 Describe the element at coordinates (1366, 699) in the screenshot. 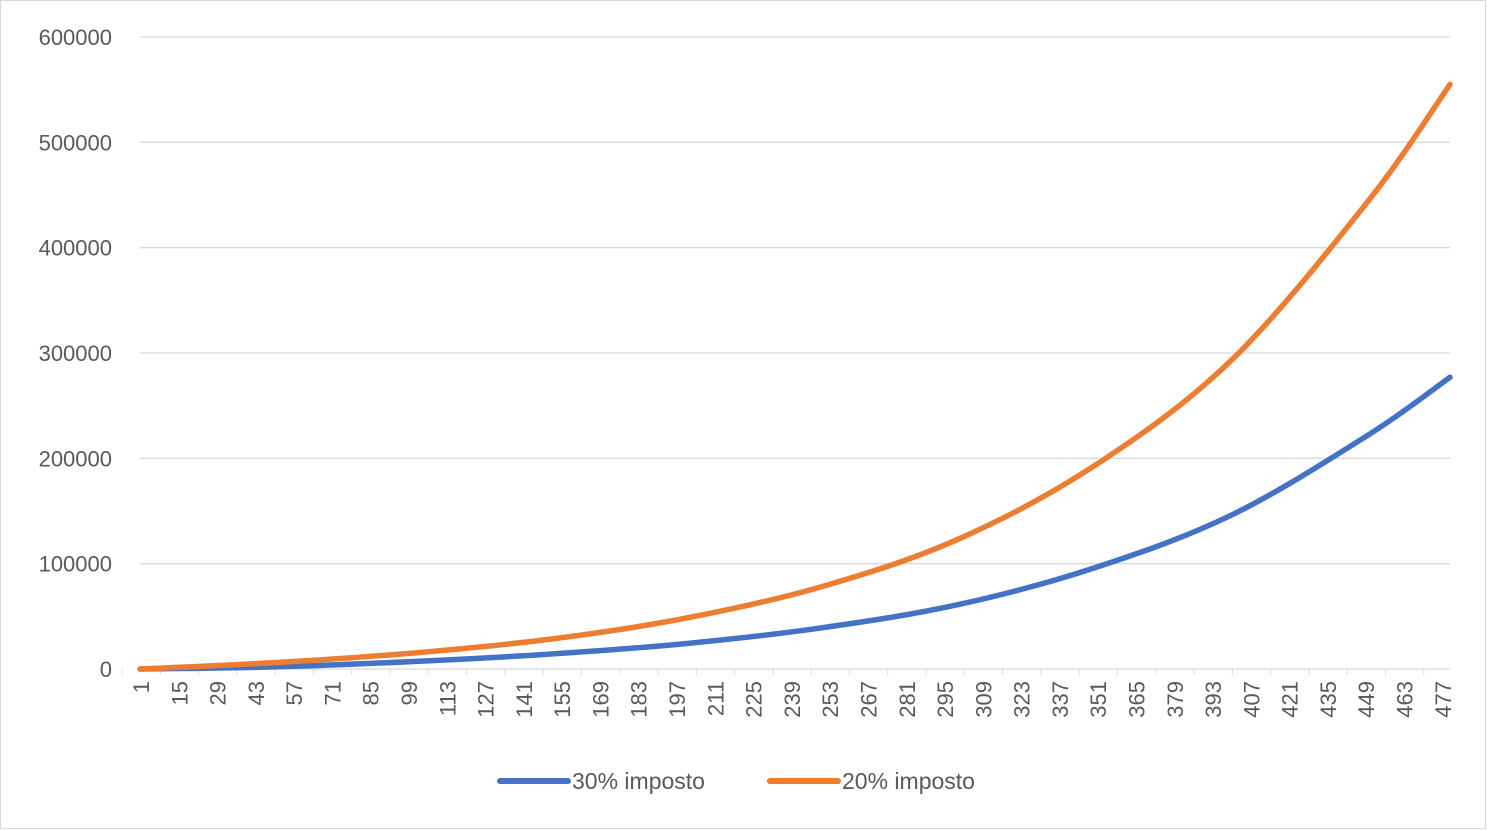

I see `x-tick-label: 449` at that location.